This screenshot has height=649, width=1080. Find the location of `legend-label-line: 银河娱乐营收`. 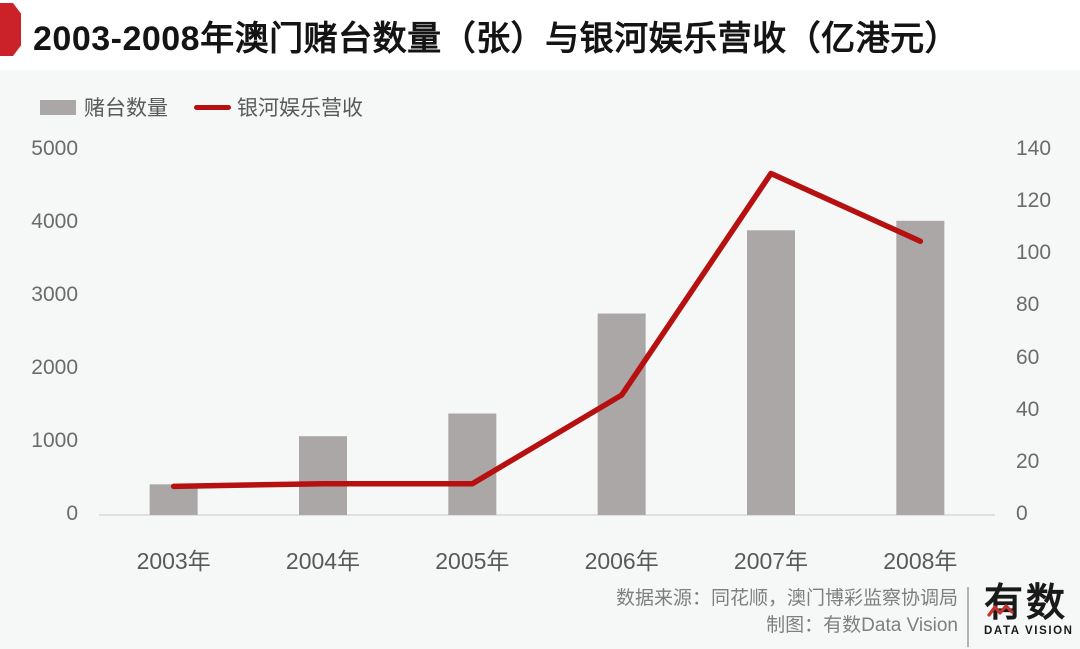

legend-label-line: 银河娱乐营收 is located at coordinates (300, 108).